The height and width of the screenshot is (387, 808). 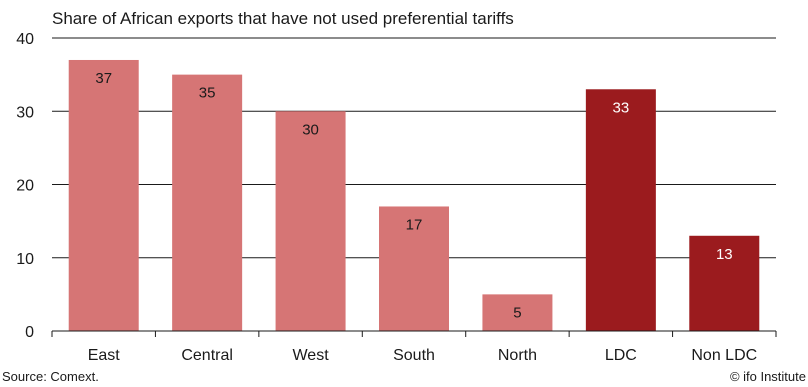 I want to click on y-tick-label: 40, so click(x=25, y=39).